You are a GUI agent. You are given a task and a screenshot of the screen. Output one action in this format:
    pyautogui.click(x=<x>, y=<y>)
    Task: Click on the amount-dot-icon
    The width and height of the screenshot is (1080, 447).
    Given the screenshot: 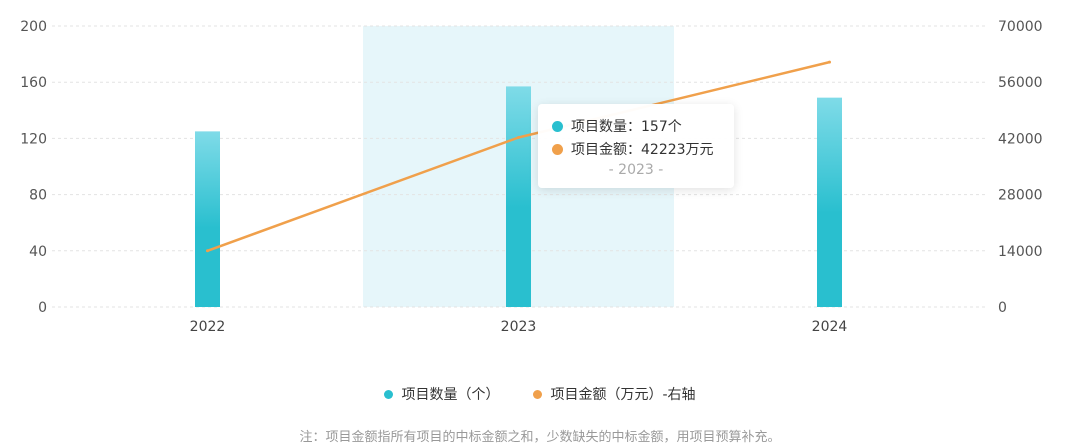 What is the action you would take?
    pyautogui.click(x=557, y=149)
    